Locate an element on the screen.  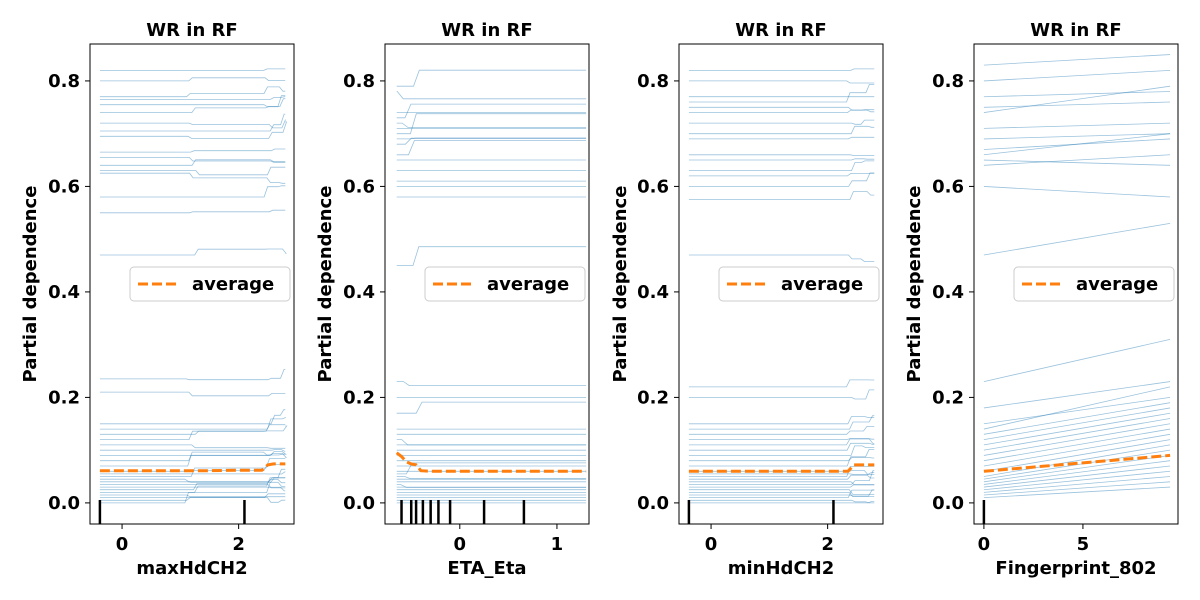
x-tick-label: 1 is located at coordinates (557, 544).